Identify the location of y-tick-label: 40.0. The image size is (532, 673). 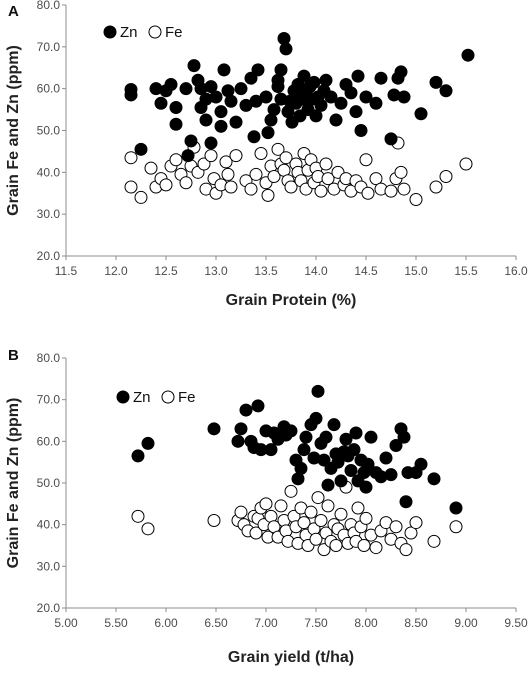
(49, 172).